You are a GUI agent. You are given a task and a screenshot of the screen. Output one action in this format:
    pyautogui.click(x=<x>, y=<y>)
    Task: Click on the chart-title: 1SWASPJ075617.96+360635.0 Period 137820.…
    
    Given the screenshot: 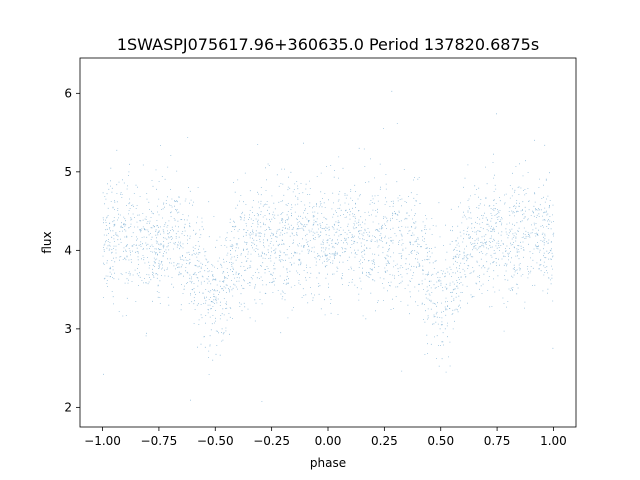 What is the action you would take?
    pyautogui.click(x=328, y=44)
    